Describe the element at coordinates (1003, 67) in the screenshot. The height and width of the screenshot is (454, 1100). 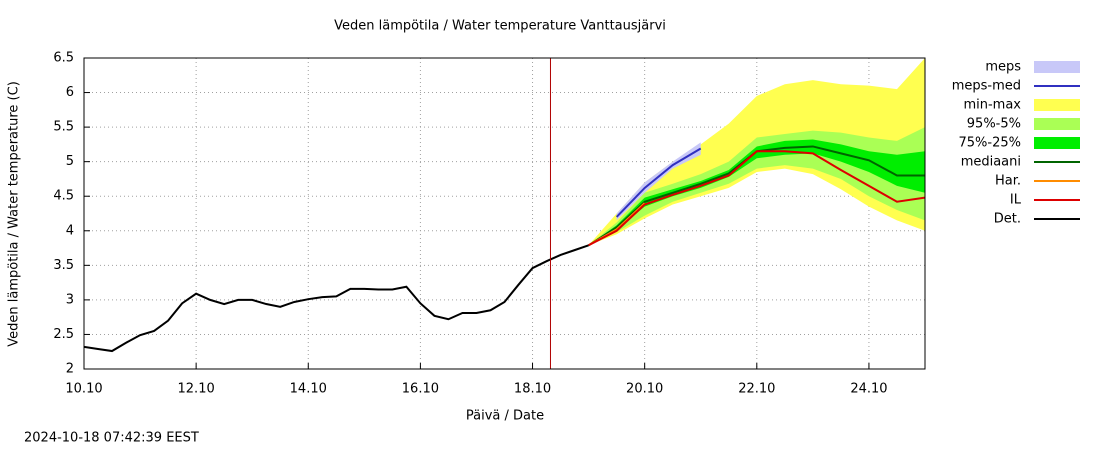
I see `legend-label: meps` at that location.